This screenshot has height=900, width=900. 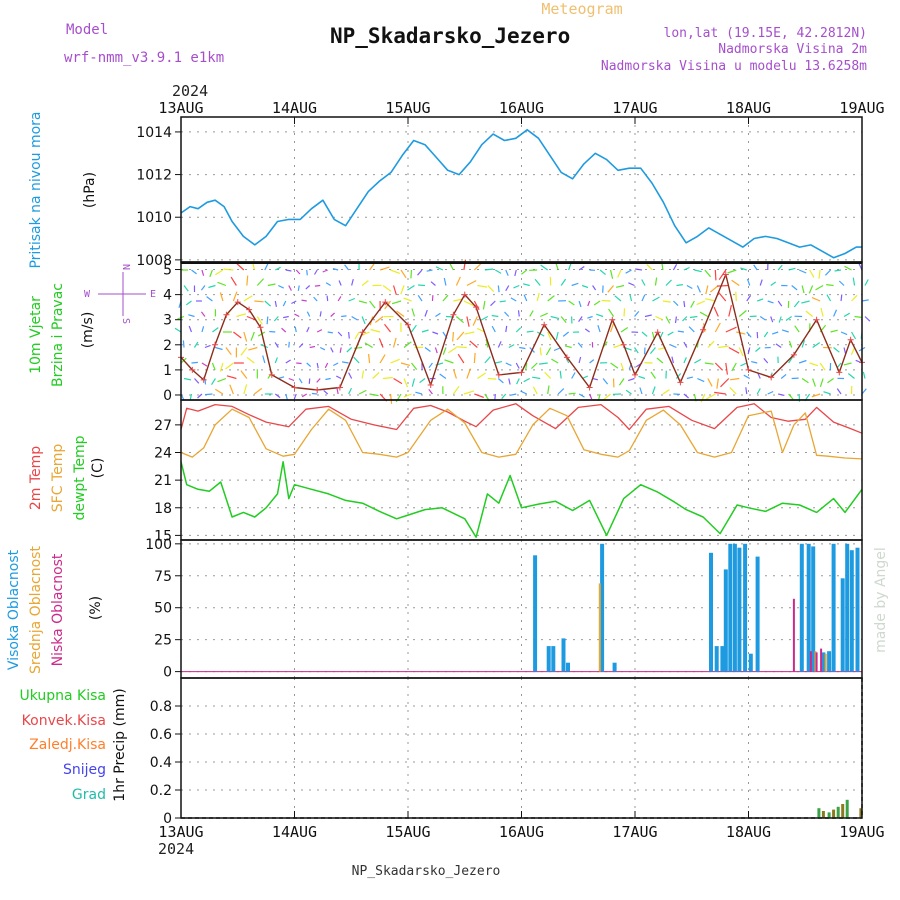 What do you see at coordinates (163, 641) in the screenshot?
I see `y-tick-label: 25` at bounding box center [163, 641].